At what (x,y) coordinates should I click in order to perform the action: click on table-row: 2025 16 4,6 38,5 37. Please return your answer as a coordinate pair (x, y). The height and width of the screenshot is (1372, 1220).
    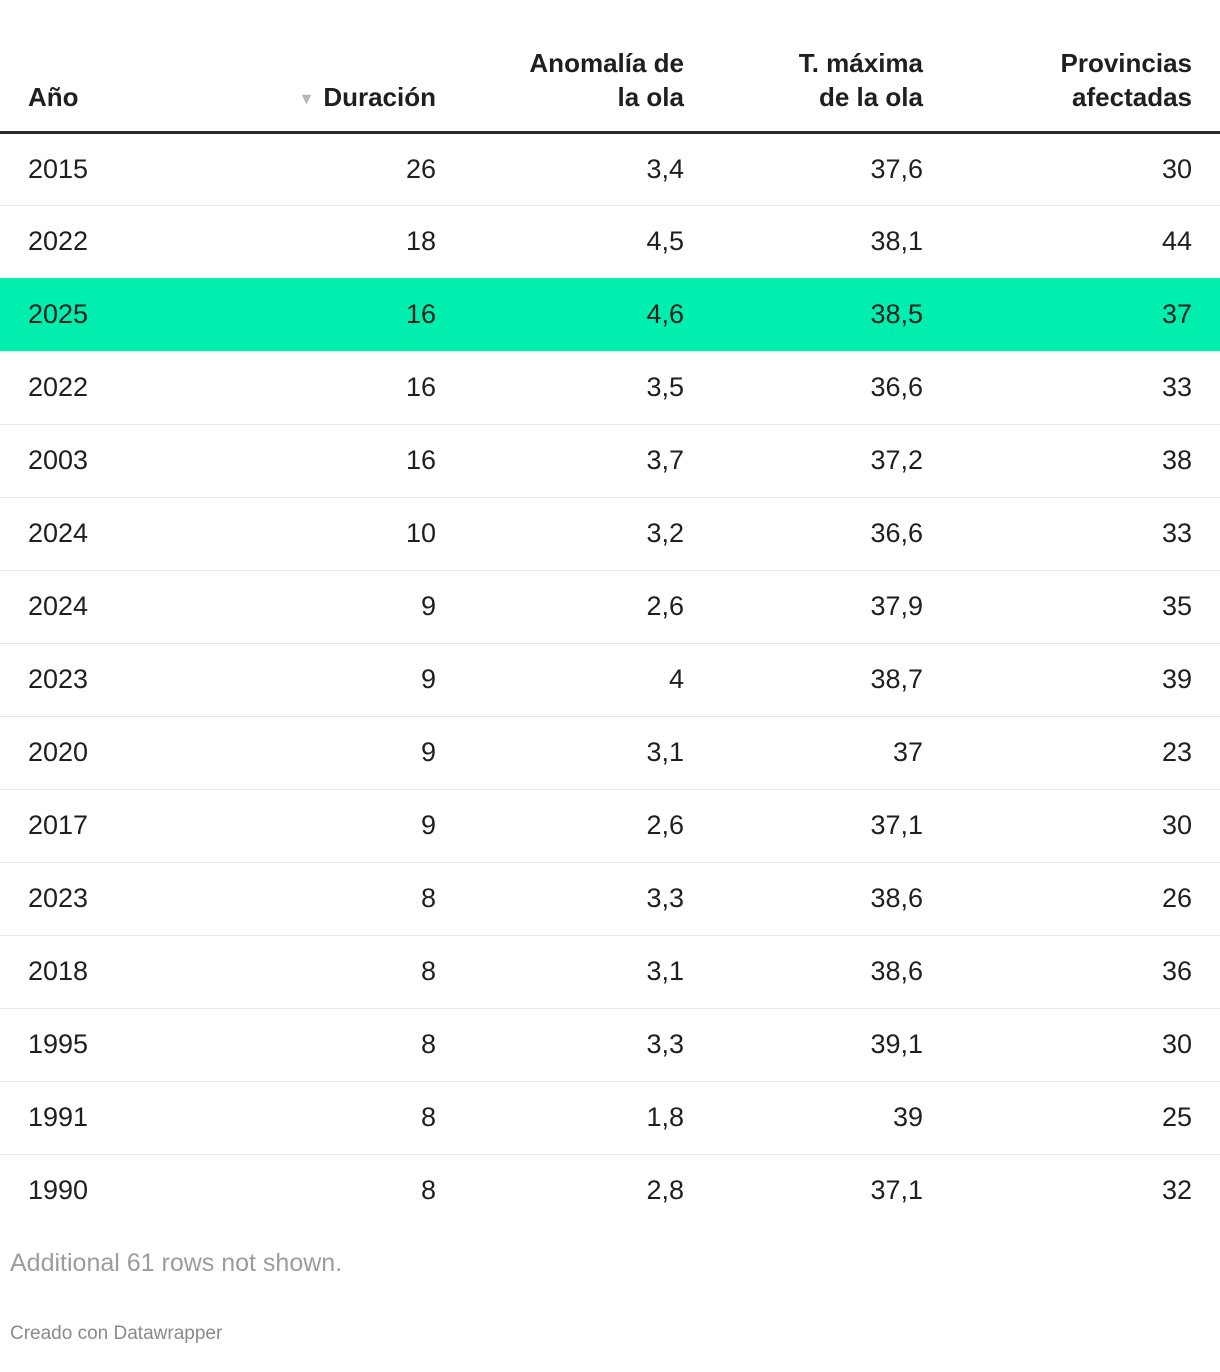
    Looking at the image, I should click on (610, 314).